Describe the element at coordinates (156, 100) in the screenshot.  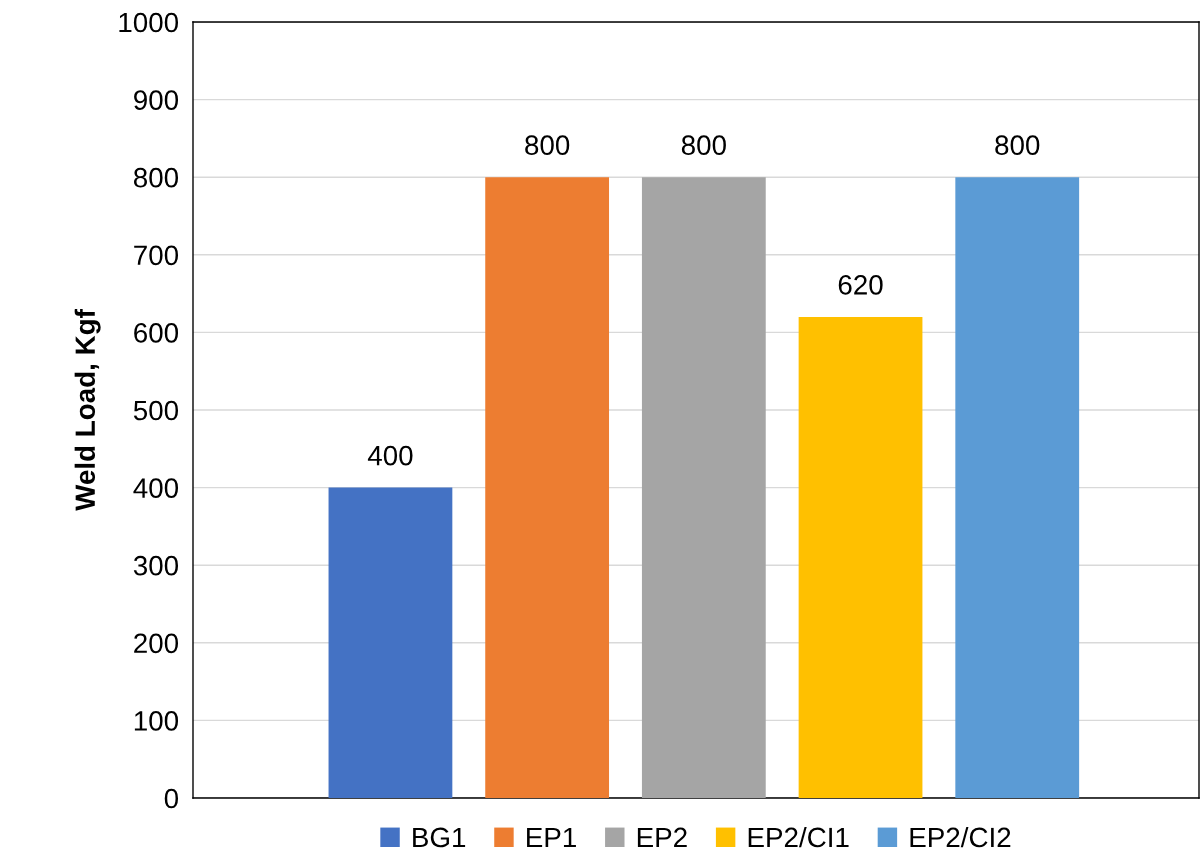
I see `y-tick-label: 900` at that location.